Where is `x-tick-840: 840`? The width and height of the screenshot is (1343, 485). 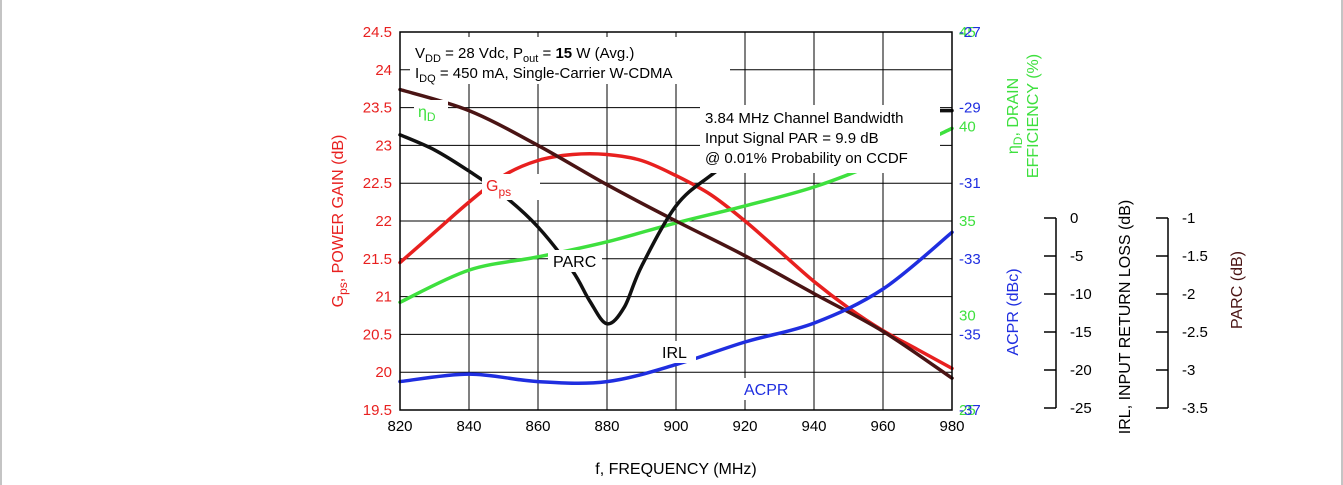 x-tick-840: 840 is located at coordinates (468, 426).